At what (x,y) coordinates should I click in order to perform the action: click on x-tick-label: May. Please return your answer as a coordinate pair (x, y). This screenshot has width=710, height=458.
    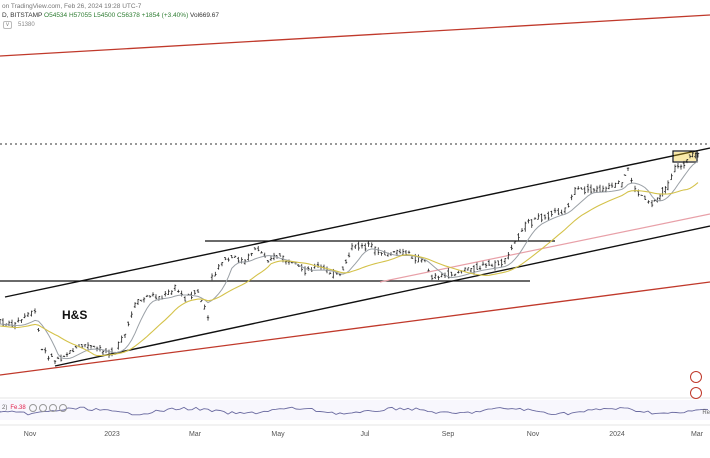
    Looking at the image, I should click on (278, 434).